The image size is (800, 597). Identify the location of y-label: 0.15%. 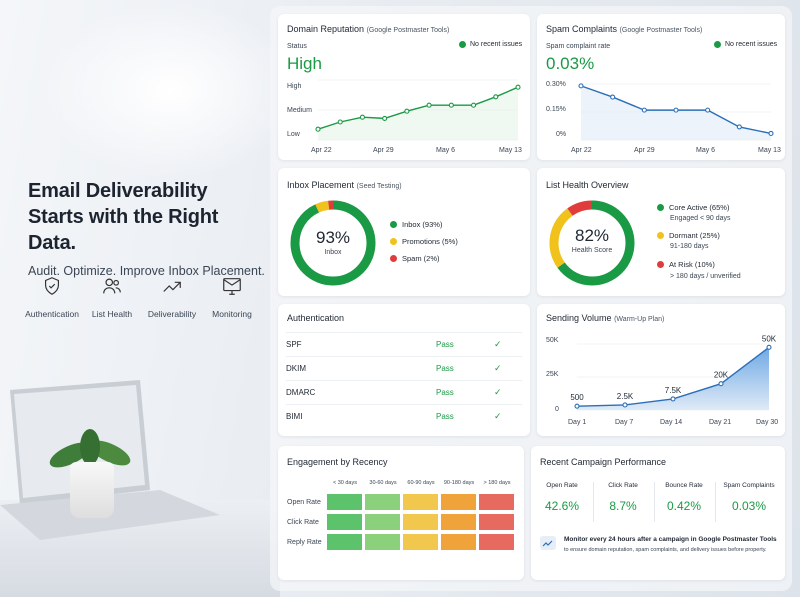
(556, 109).